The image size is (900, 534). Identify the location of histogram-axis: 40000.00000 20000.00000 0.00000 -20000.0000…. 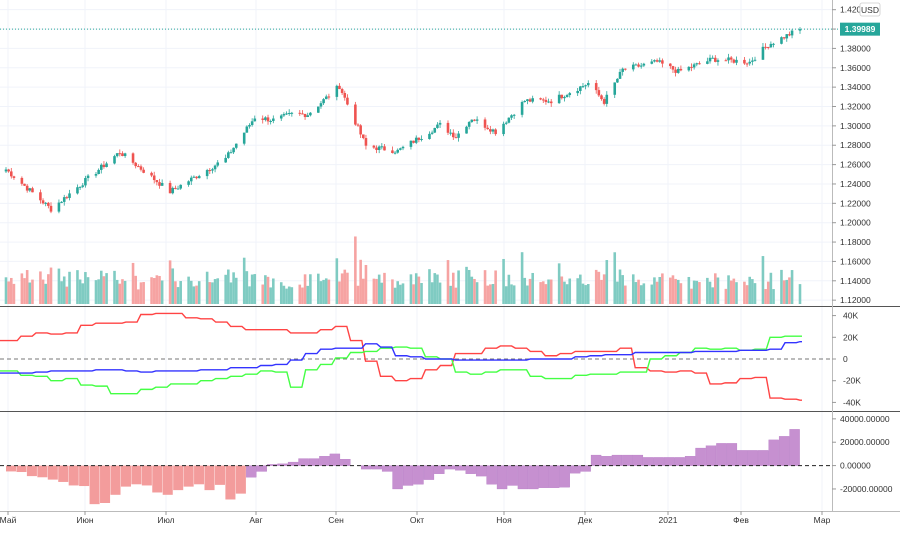
(862, 454).